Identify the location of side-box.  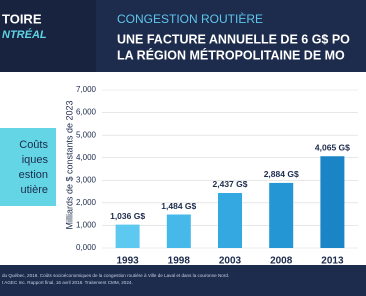
(28, 167).